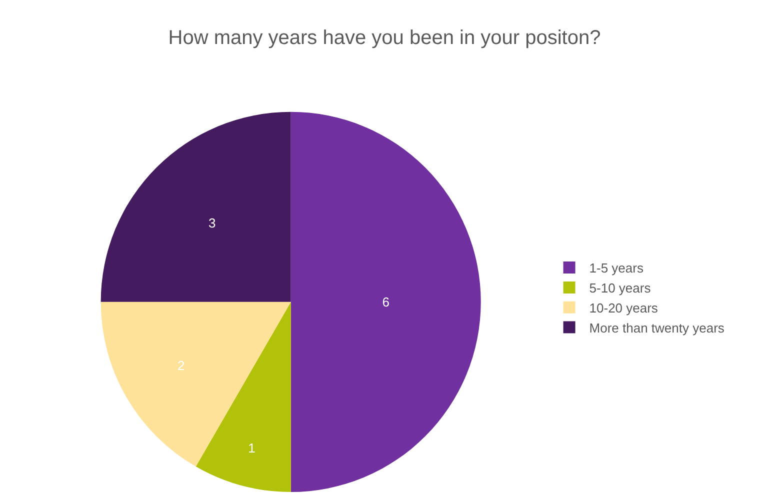 The height and width of the screenshot is (502, 769). I want to click on legend-label: More than twenty years, so click(657, 328).